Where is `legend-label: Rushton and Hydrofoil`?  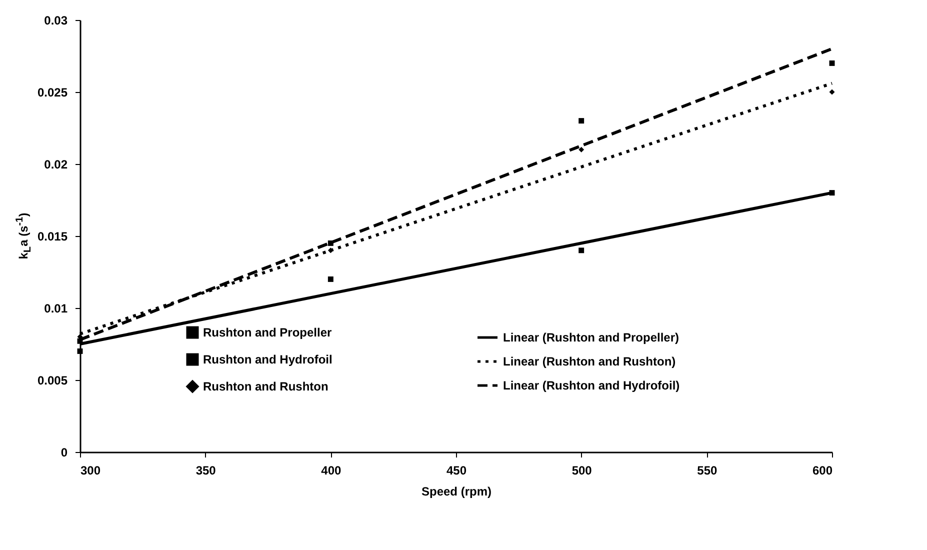
legend-label: Rushton and Hydrofoil is located at coordinates (267, 359).